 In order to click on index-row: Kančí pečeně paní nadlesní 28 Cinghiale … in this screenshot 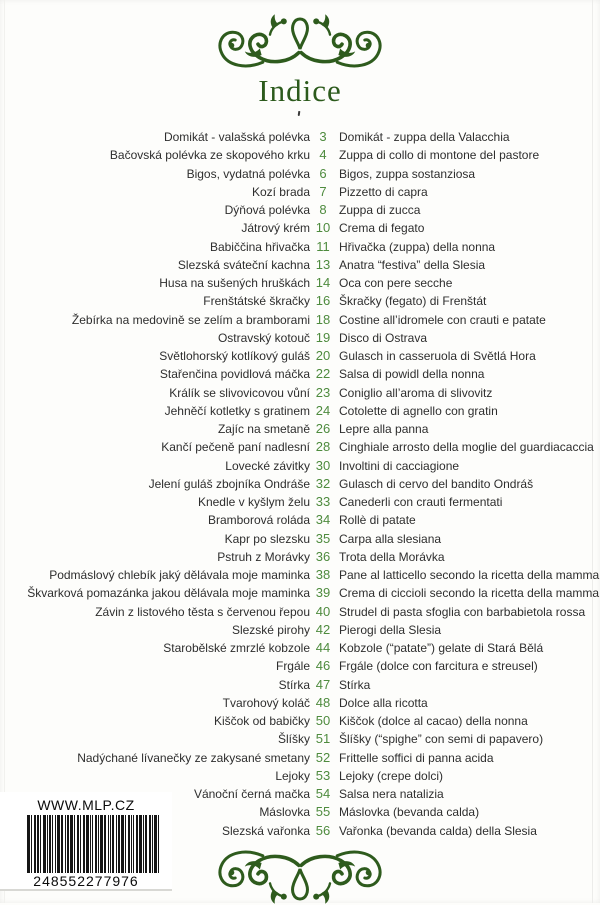, I will do `click(301, 448)`.